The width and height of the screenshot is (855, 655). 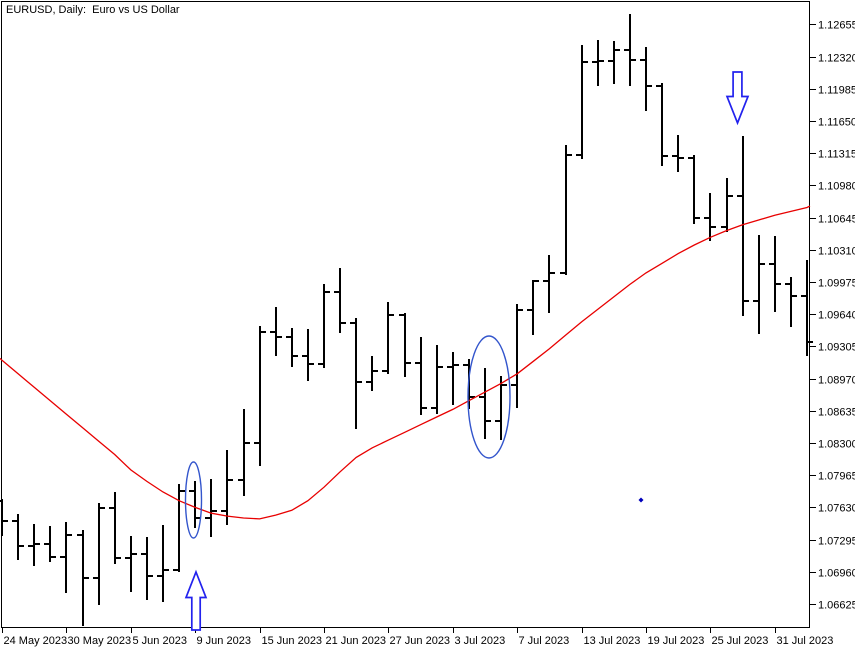 I want to click on date-axis-label: 27 Jun 2023, so click(x=420, y=641).